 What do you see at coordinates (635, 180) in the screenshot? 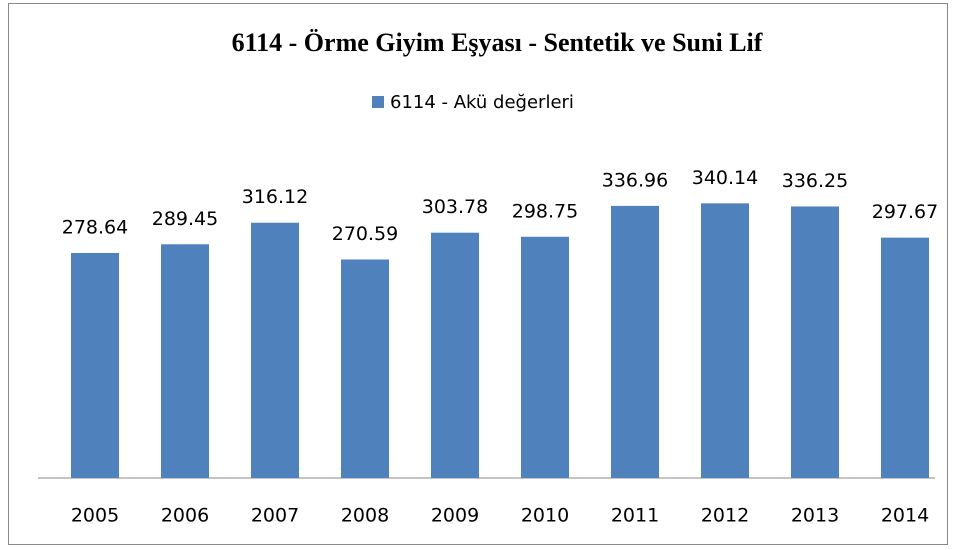
I see `data-label: 336.96` at bounding box center [635, 180].